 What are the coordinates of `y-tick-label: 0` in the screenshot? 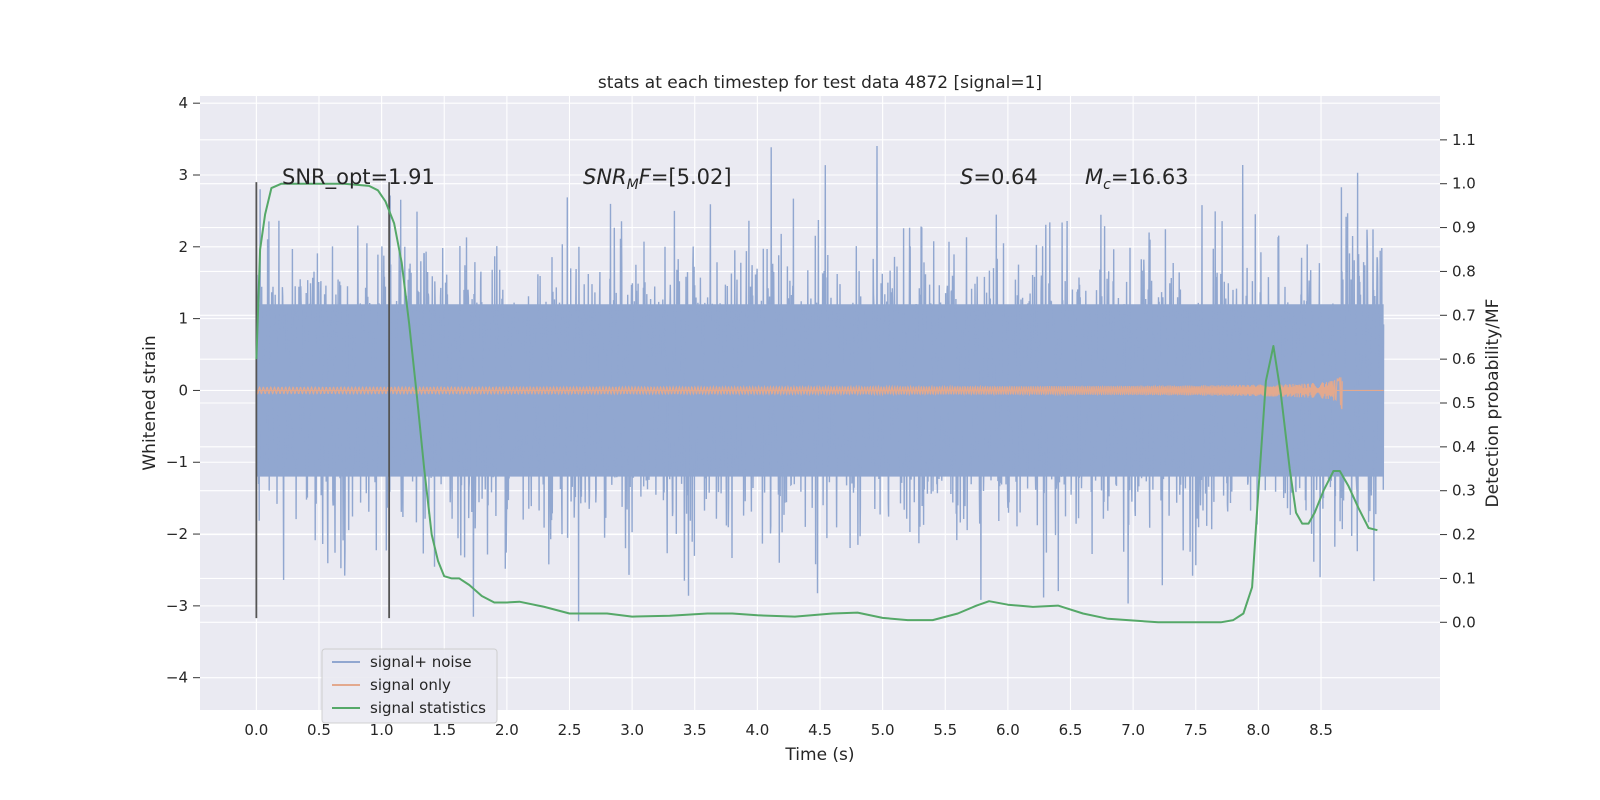 It's located at (183, 390).